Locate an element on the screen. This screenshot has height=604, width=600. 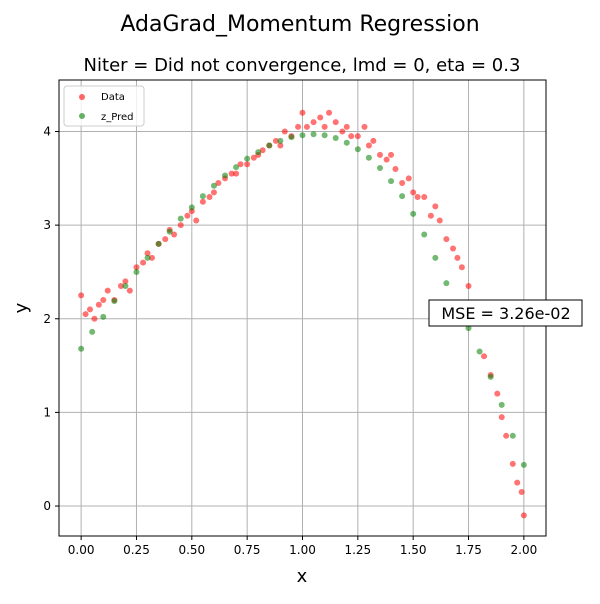
y-tick-label: 0 is located at coordinates (47, 506).